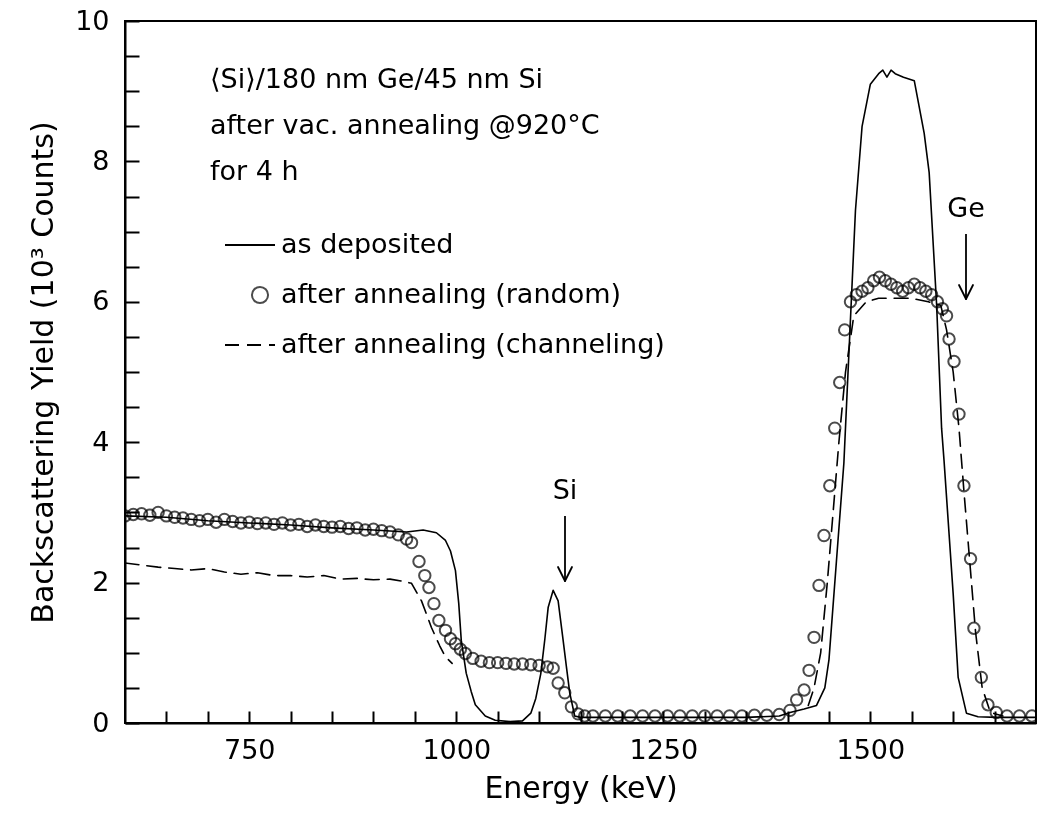 The width and height of the screenshot is (1039, 822). Describe the element at coordinates (43, 372) in the screenshot. I see `y-axis-title: Backscattering Yield (10³ Counts)` at that location.